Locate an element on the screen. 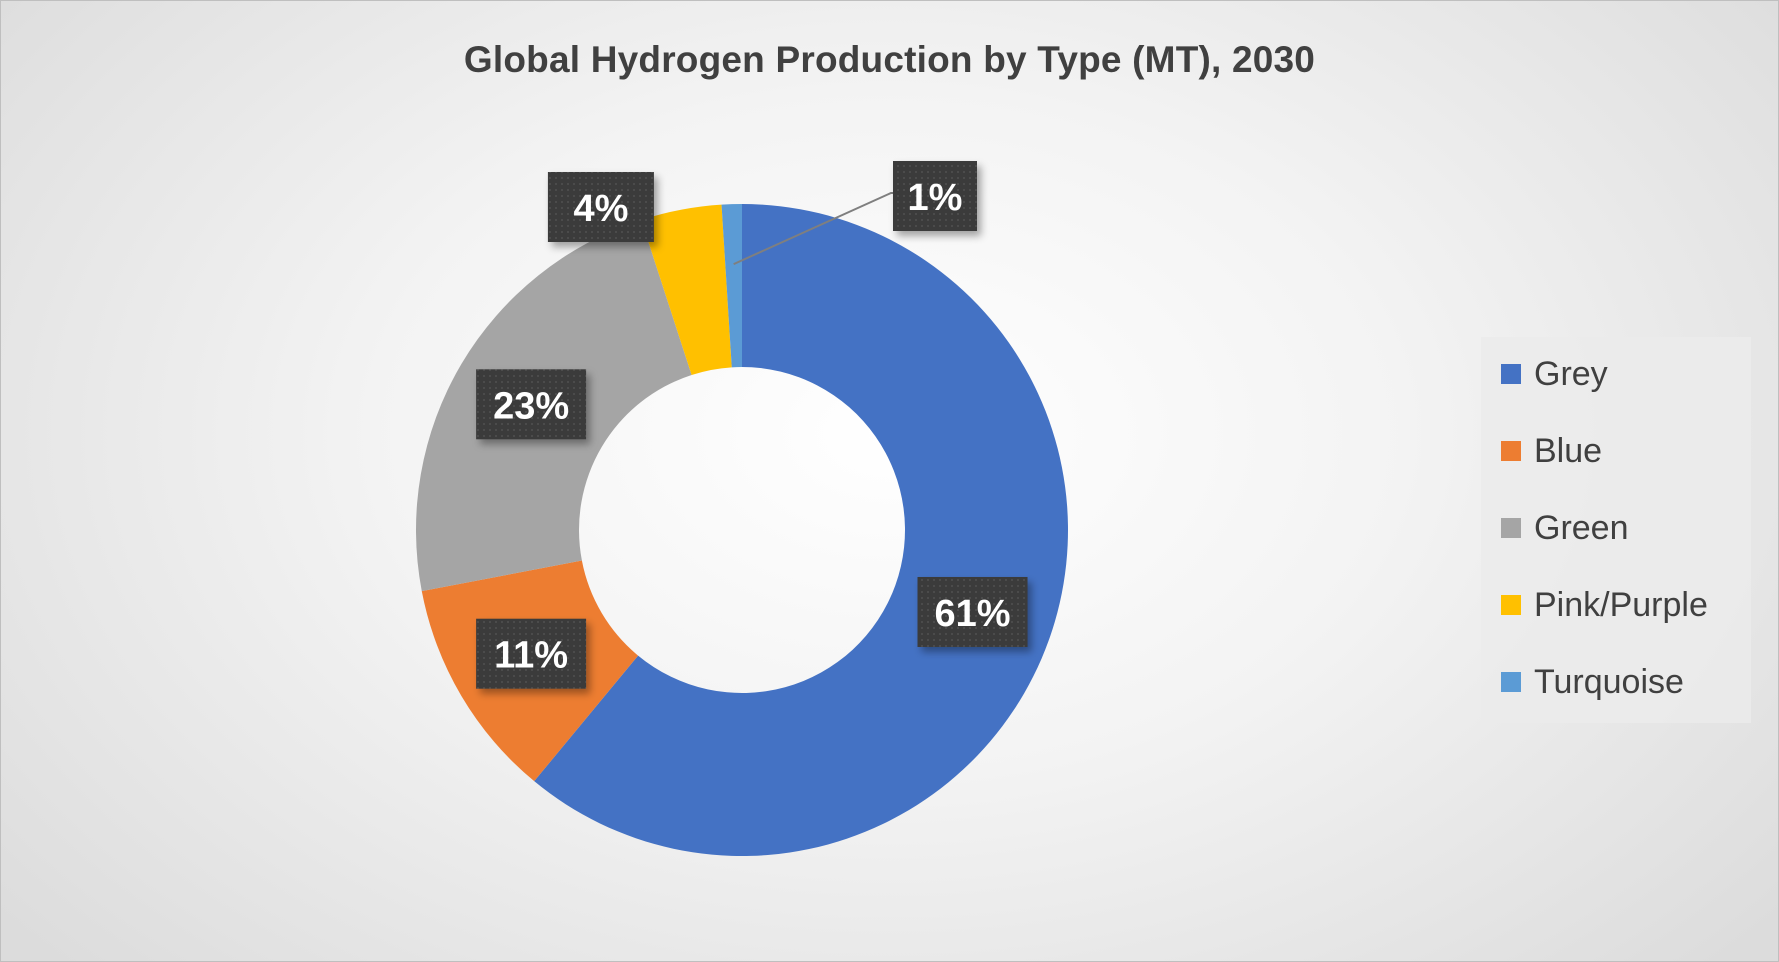 The height and width of the screenshot is (962, 1779). legend: Grey Blue Green Pink/Purple Turquoise is located at coordinates (1616, 530).